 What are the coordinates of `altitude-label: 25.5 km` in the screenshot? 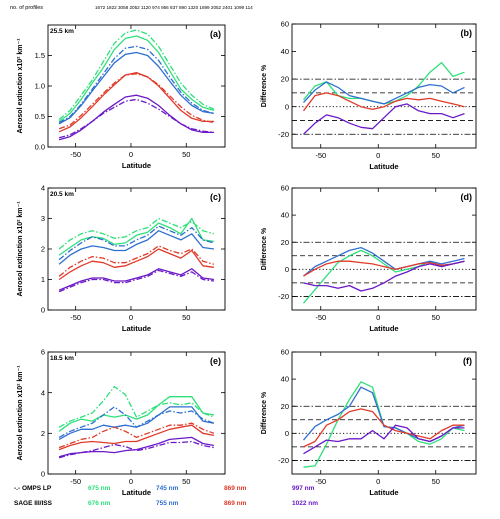 It's located at (62, 31).